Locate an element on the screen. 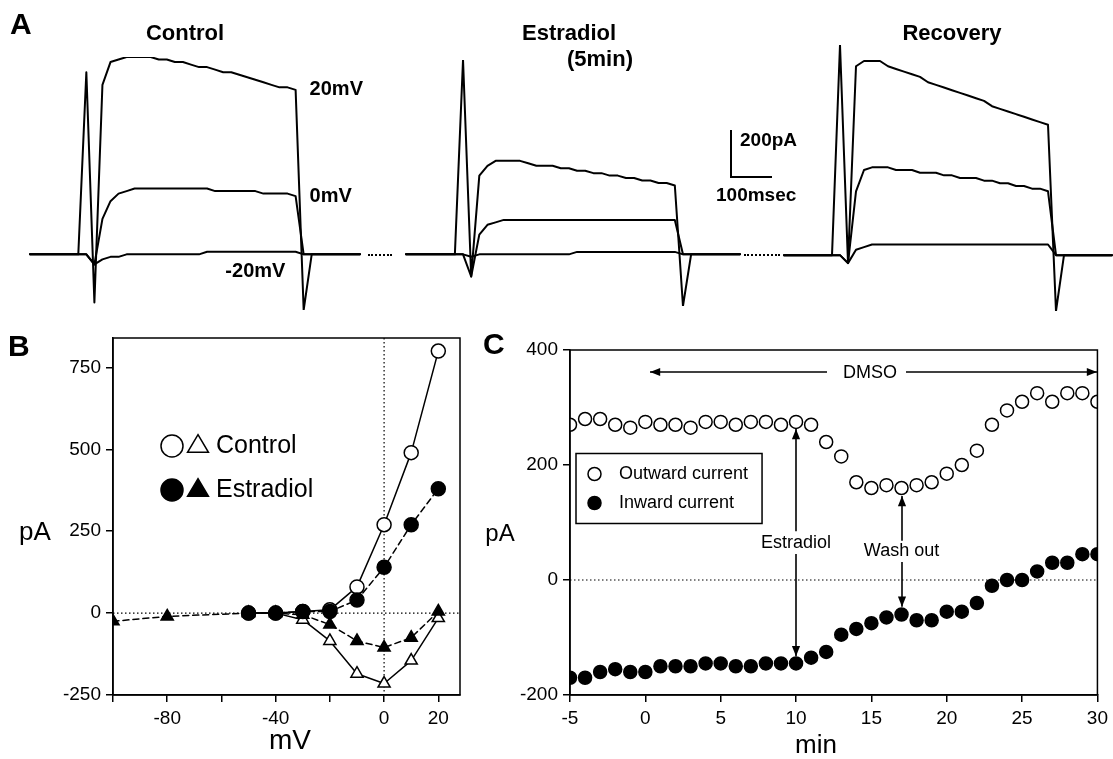 The image size is (1113, 759). annotation: 100msec is located at coordinates (756, 195).